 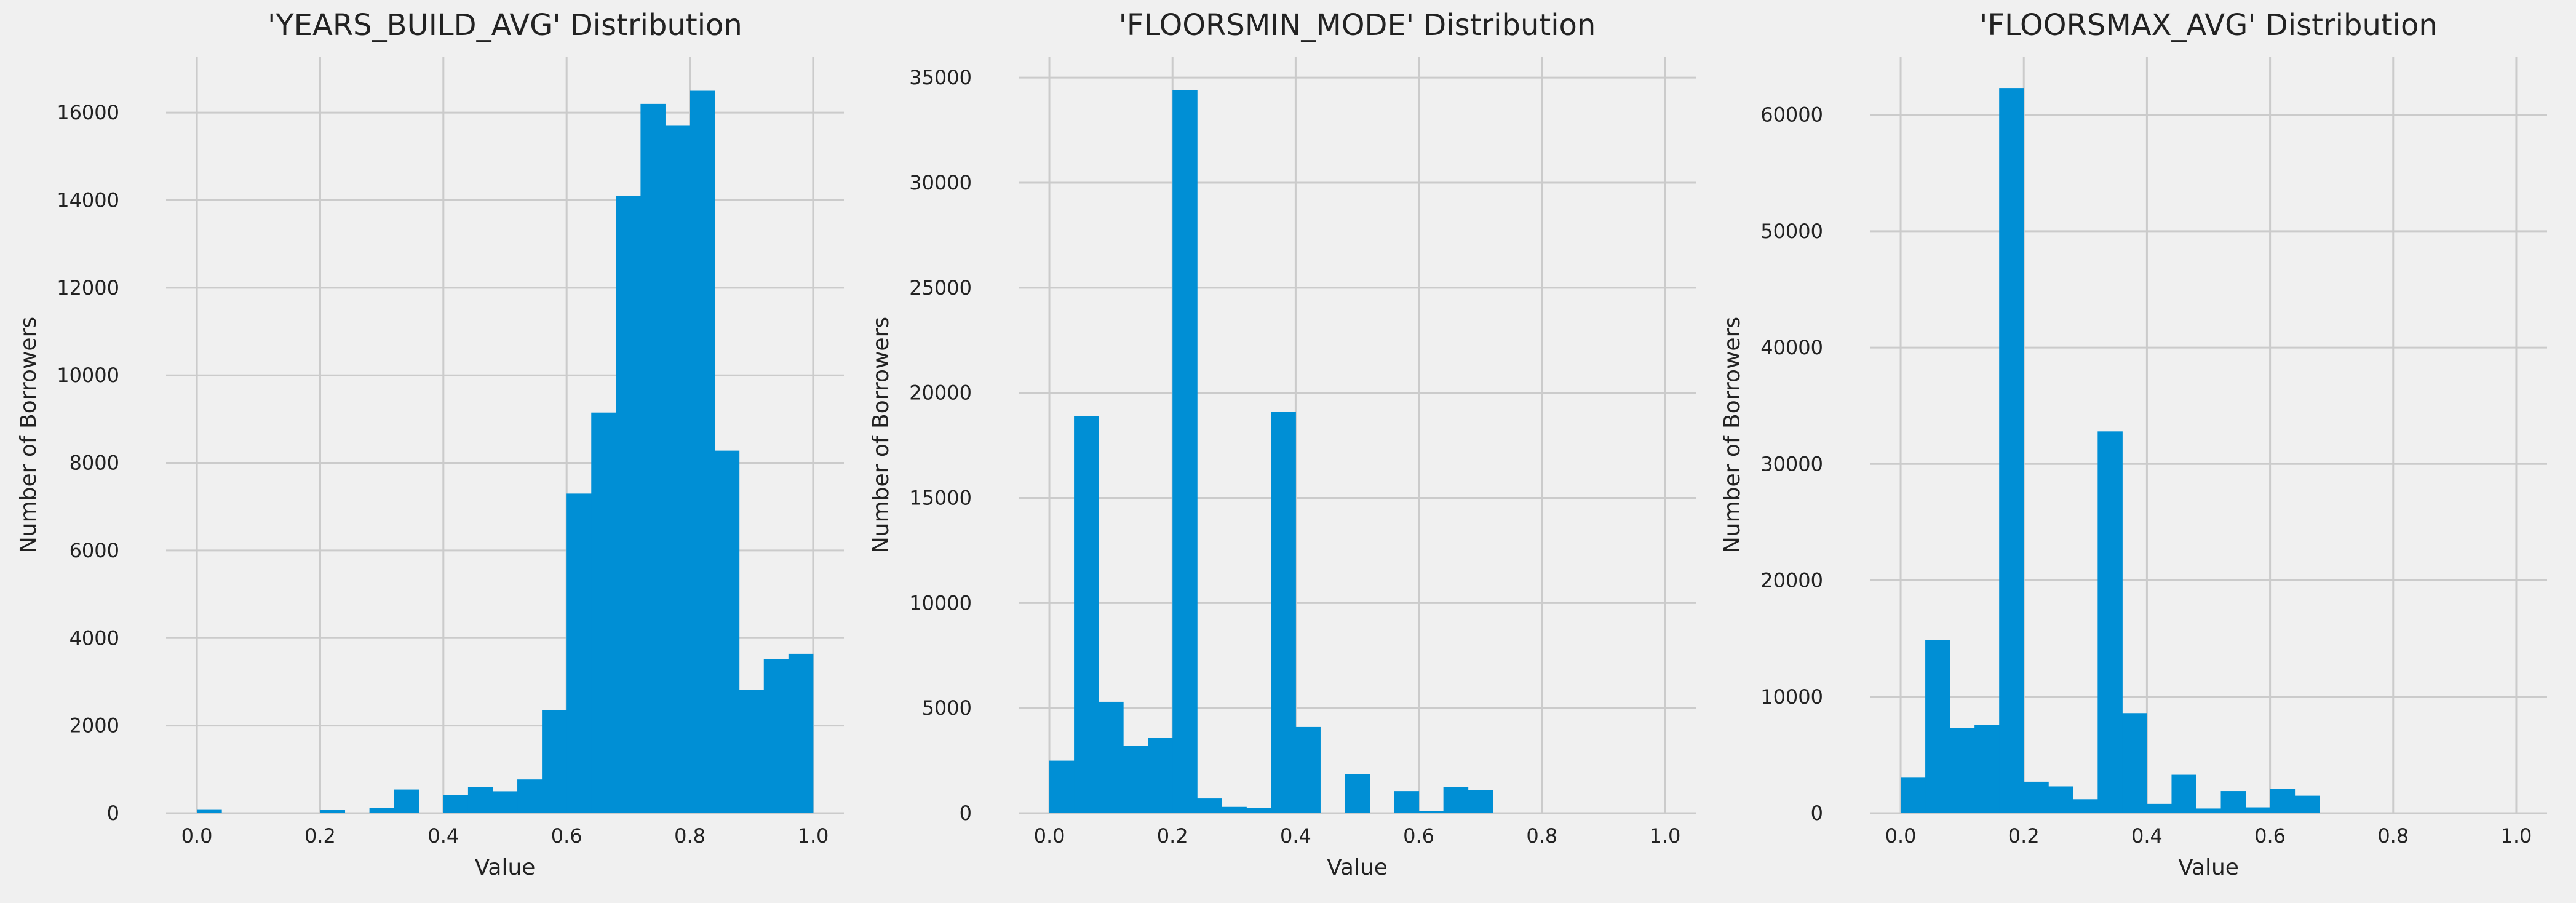 What do you see at coordinates (1791, 115) in the screenshot?
I see `y-tick-label: 60000` at bounding box center [1791, 115].